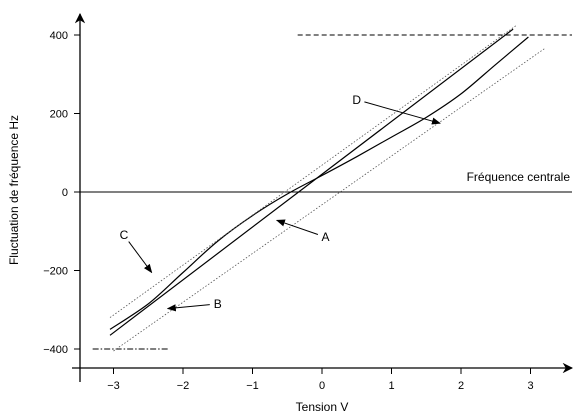 The image size is (584, 418). Describe the element at coordinates (322, 386) in the screenshot. I see `x-tick-label: 0` at that location.